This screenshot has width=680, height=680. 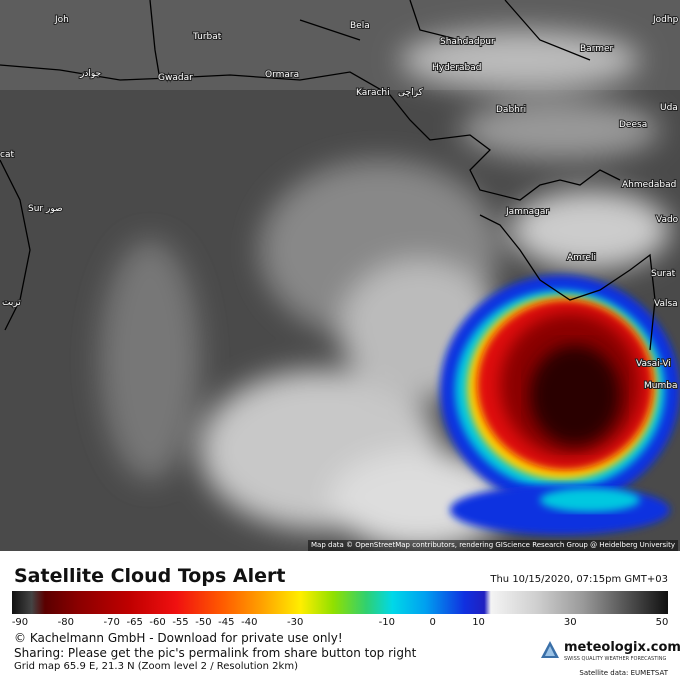 What do you see at coordinates (622, 647) in the screenshot?
I see `brand: meteologix.com` at bounding box center [622, 647].